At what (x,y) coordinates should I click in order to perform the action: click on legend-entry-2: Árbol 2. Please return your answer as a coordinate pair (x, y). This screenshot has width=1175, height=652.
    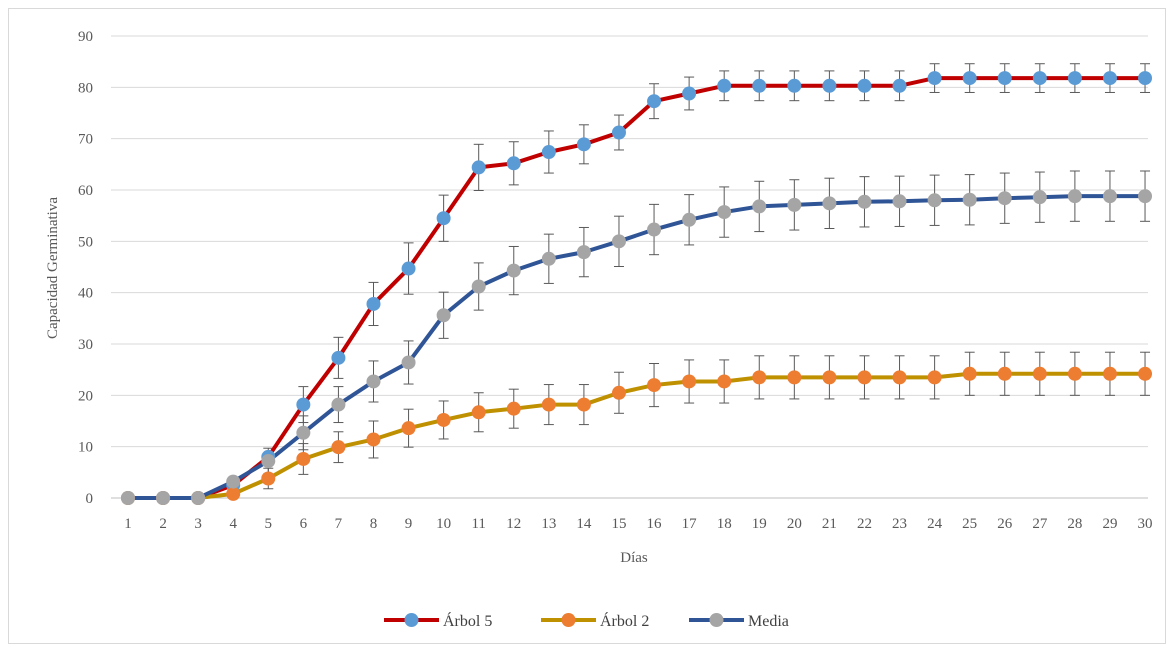
    Looking at the image, I should click on (595, 620).